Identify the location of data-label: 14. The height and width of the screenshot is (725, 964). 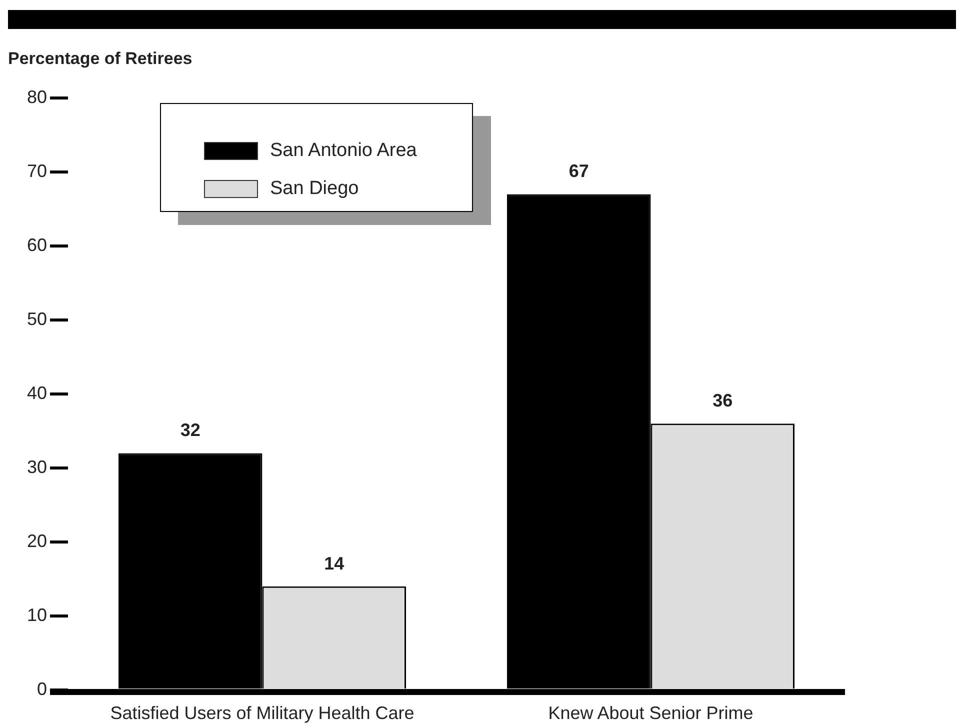
(334, 563).